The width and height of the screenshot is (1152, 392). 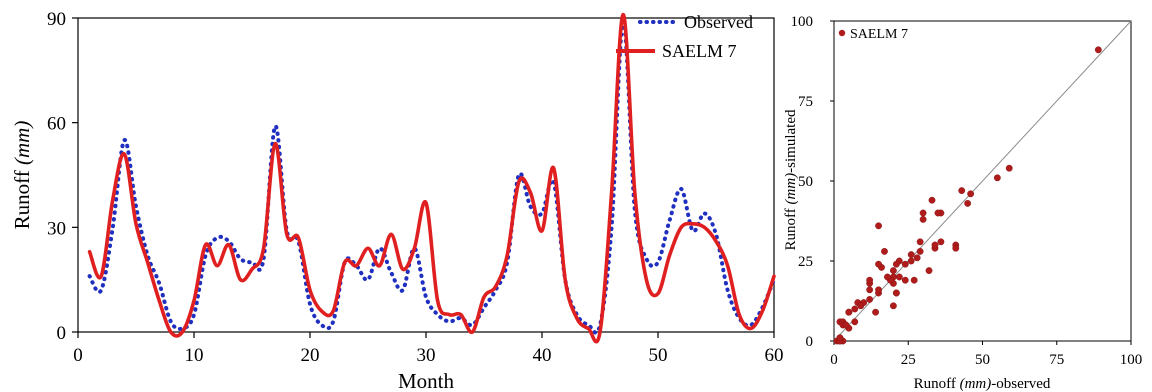 What do you see at coordinates (426, 380) in the screenshot?
I see `line-chart-x-axis-title: Month` at bounding box center [426, 380].